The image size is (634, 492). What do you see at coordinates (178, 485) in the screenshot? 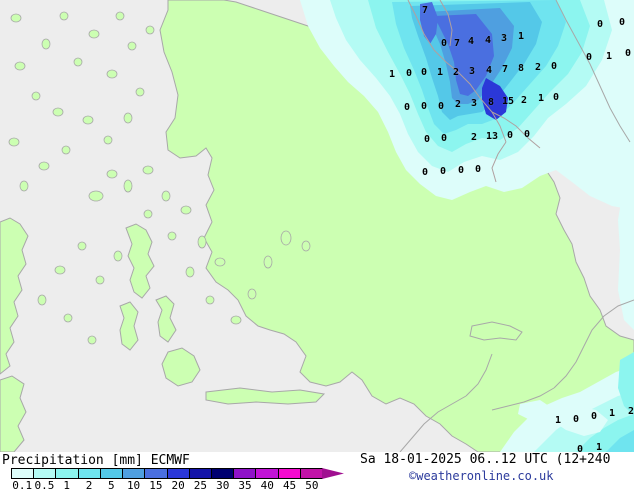
I see `scale-tick-label: 20` at bounding box center [178, 485].